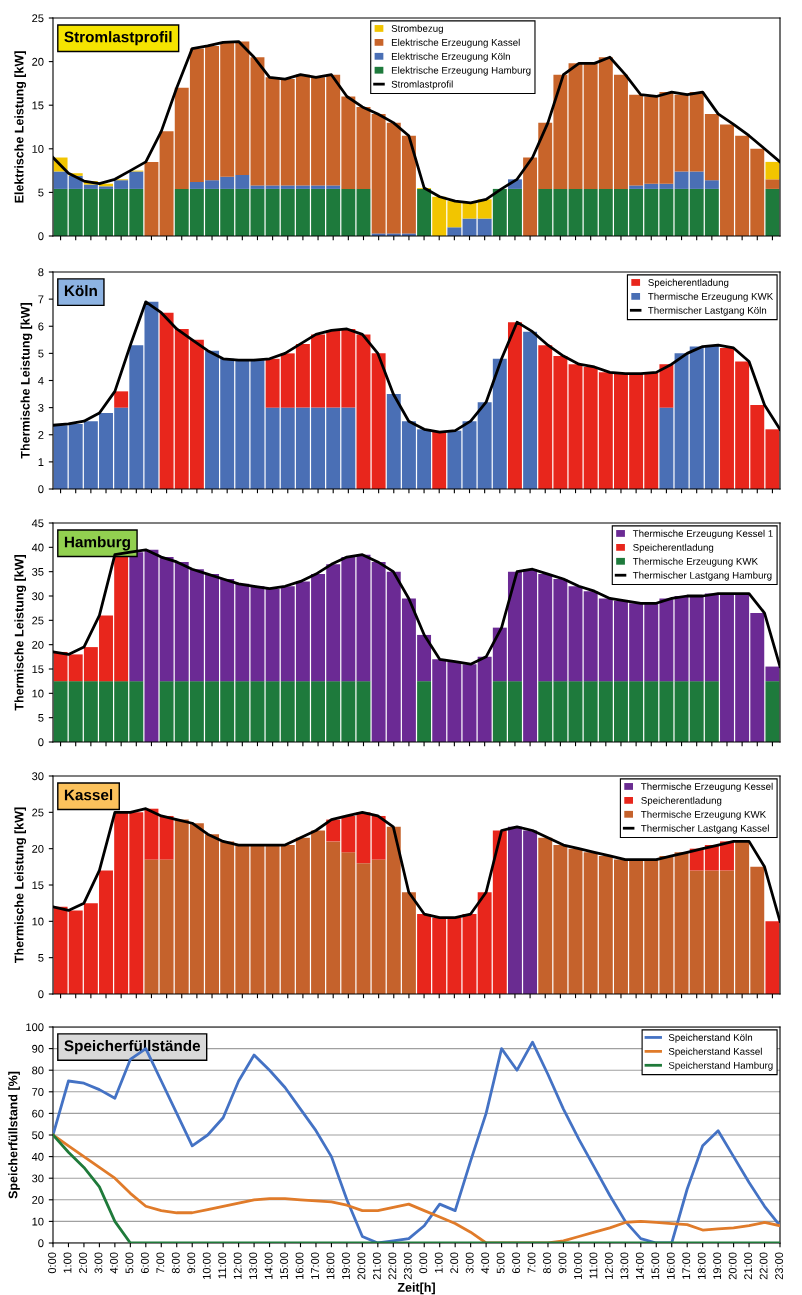 Image resolution: width=802 pixels, height=1295 pixels. Describe the element at coordinates (88, 795) in the screenshot. I see `text: Kassel` at that location.